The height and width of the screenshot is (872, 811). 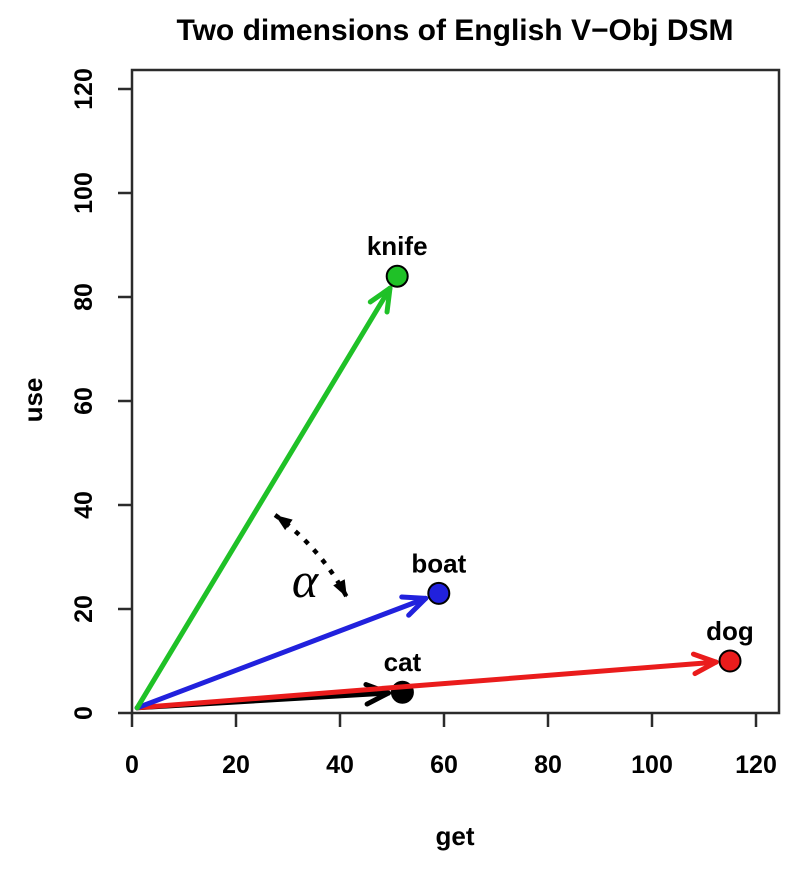 What do you see at coordinates (455, 836) in the screenshot?
I see `x-axis-label: get` at bounding box center [455, 836].